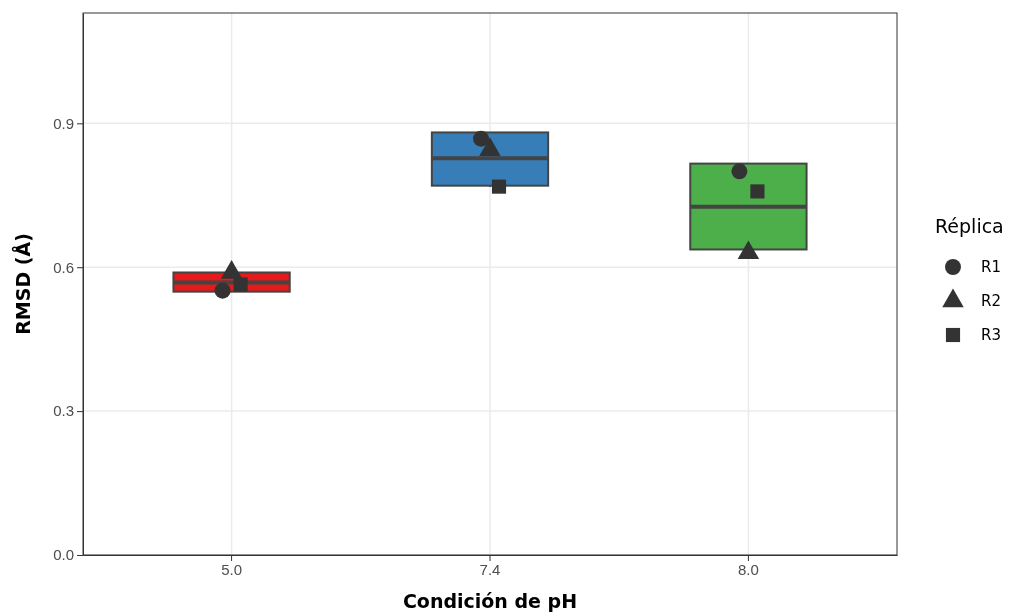  Describe the element at coordinates (232, 569) in the screenshot. I see `x-tick-label: 5.0` at that location.